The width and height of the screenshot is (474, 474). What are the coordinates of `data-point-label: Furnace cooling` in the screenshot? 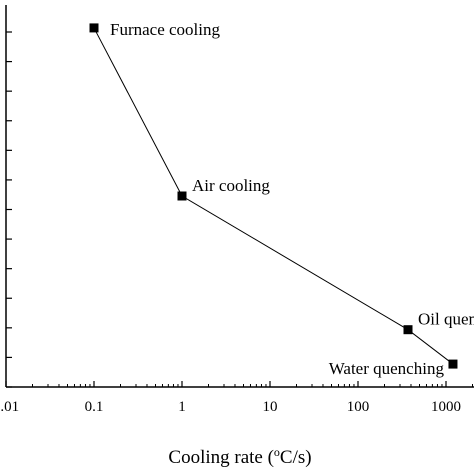 It's located at (165, 29).